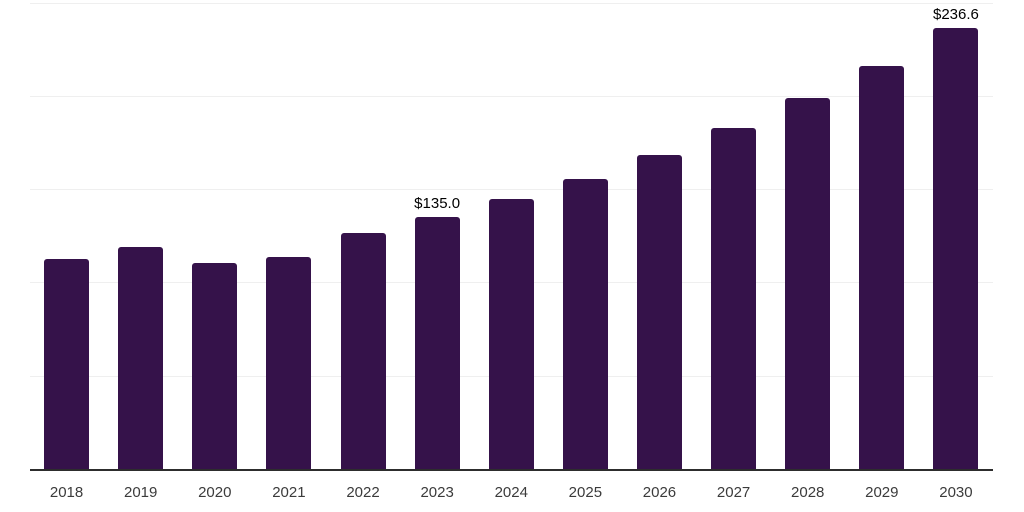 The width and height of the screenshot is (1024, 512). I want to click on bar-2029, so click(882, 267).